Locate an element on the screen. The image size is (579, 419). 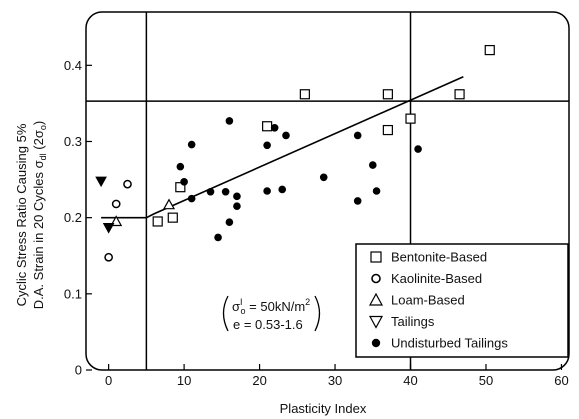
legend-box is located at coordinates (462, 300).